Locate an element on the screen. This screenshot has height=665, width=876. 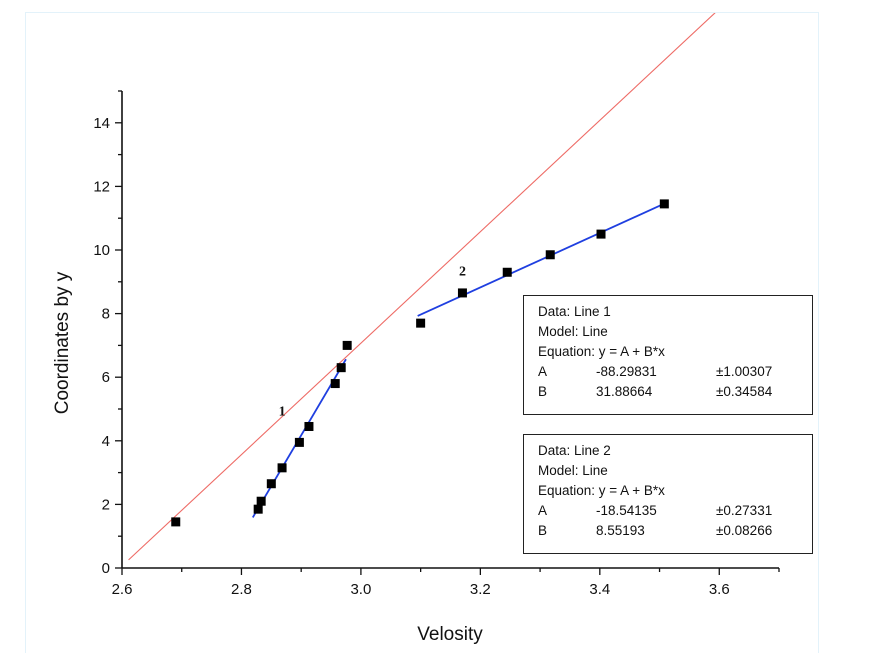
y-tick-label: 8 is located at coordinates (106, 314).